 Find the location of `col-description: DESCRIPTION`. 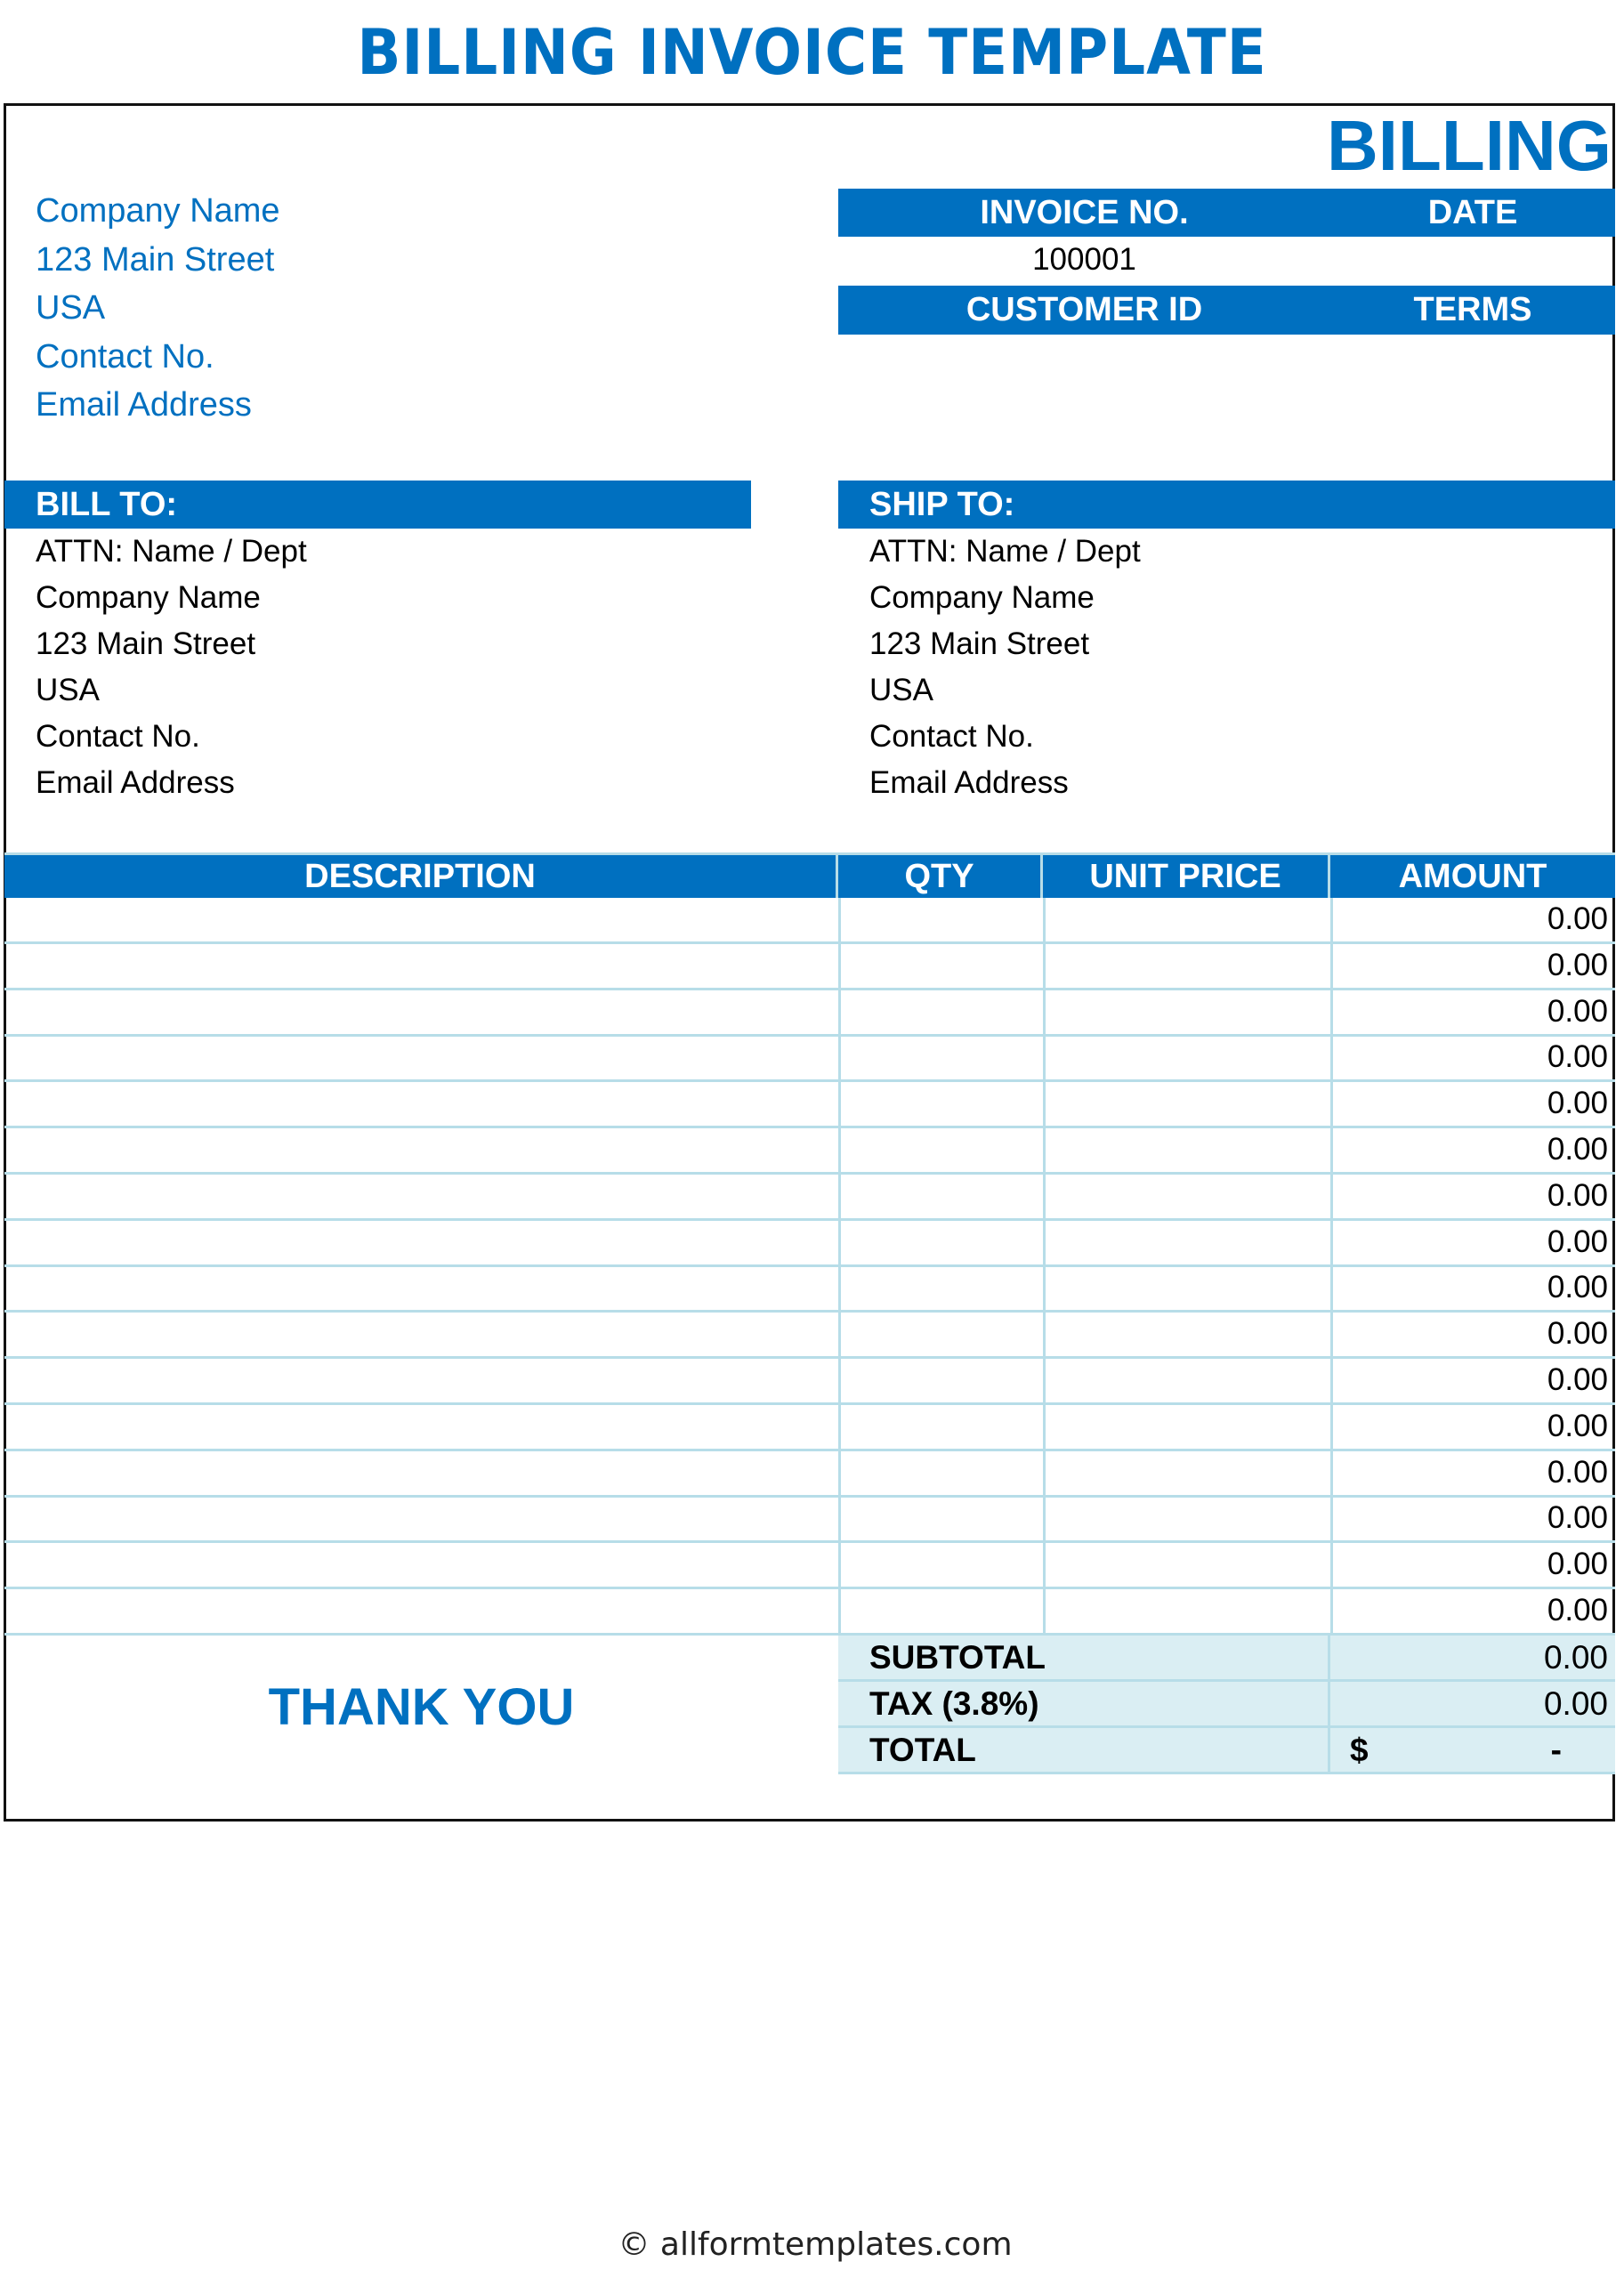

col-description: DESCRIPTION is located at coordinates (421, 876).